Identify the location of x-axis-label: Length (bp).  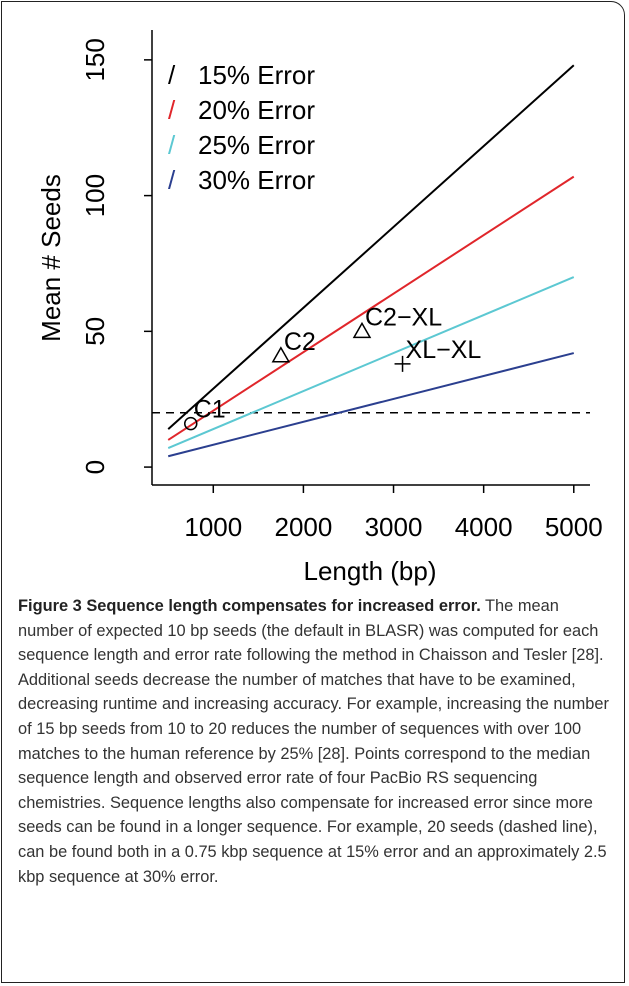
(370, 571).